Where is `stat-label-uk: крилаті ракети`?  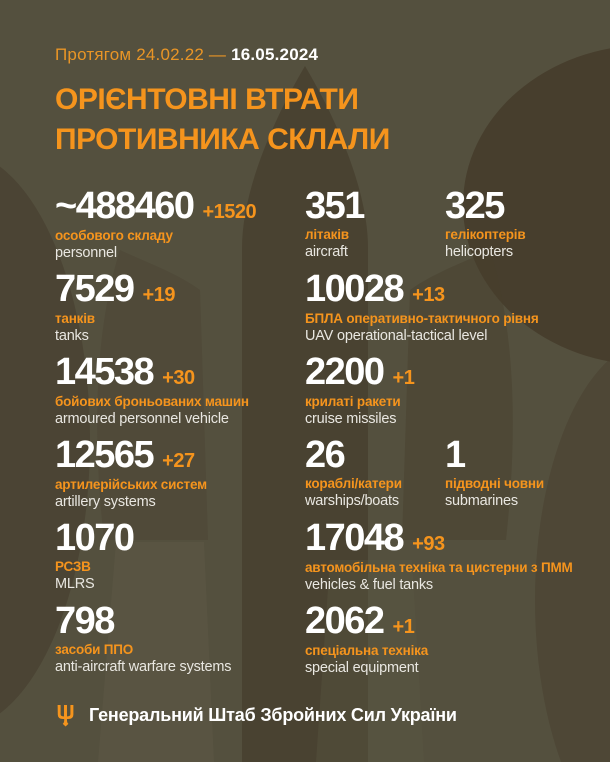 stat-label-uk: крилаті ракети is located at coordinates (353, 401).